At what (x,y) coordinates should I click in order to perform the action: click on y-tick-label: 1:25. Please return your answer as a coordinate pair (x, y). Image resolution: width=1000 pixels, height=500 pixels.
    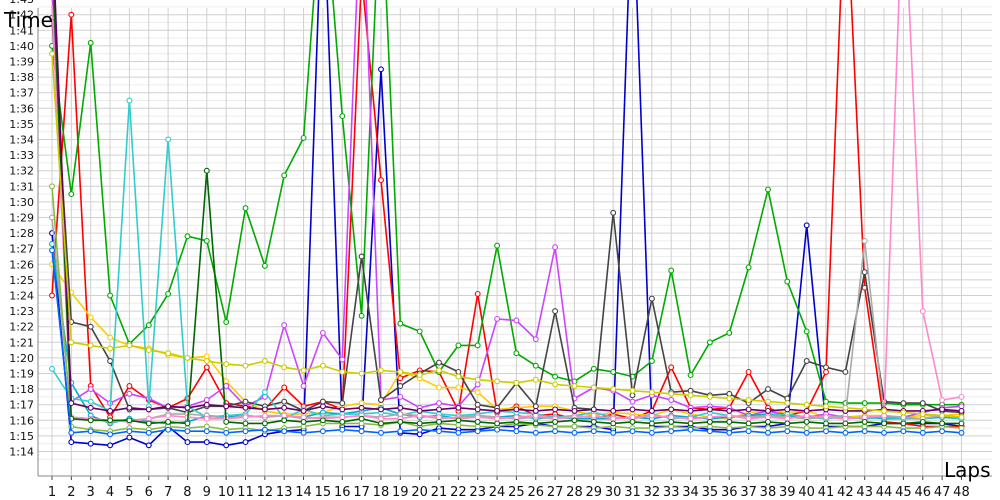
    Looking at the image, I should click on (21, 280).